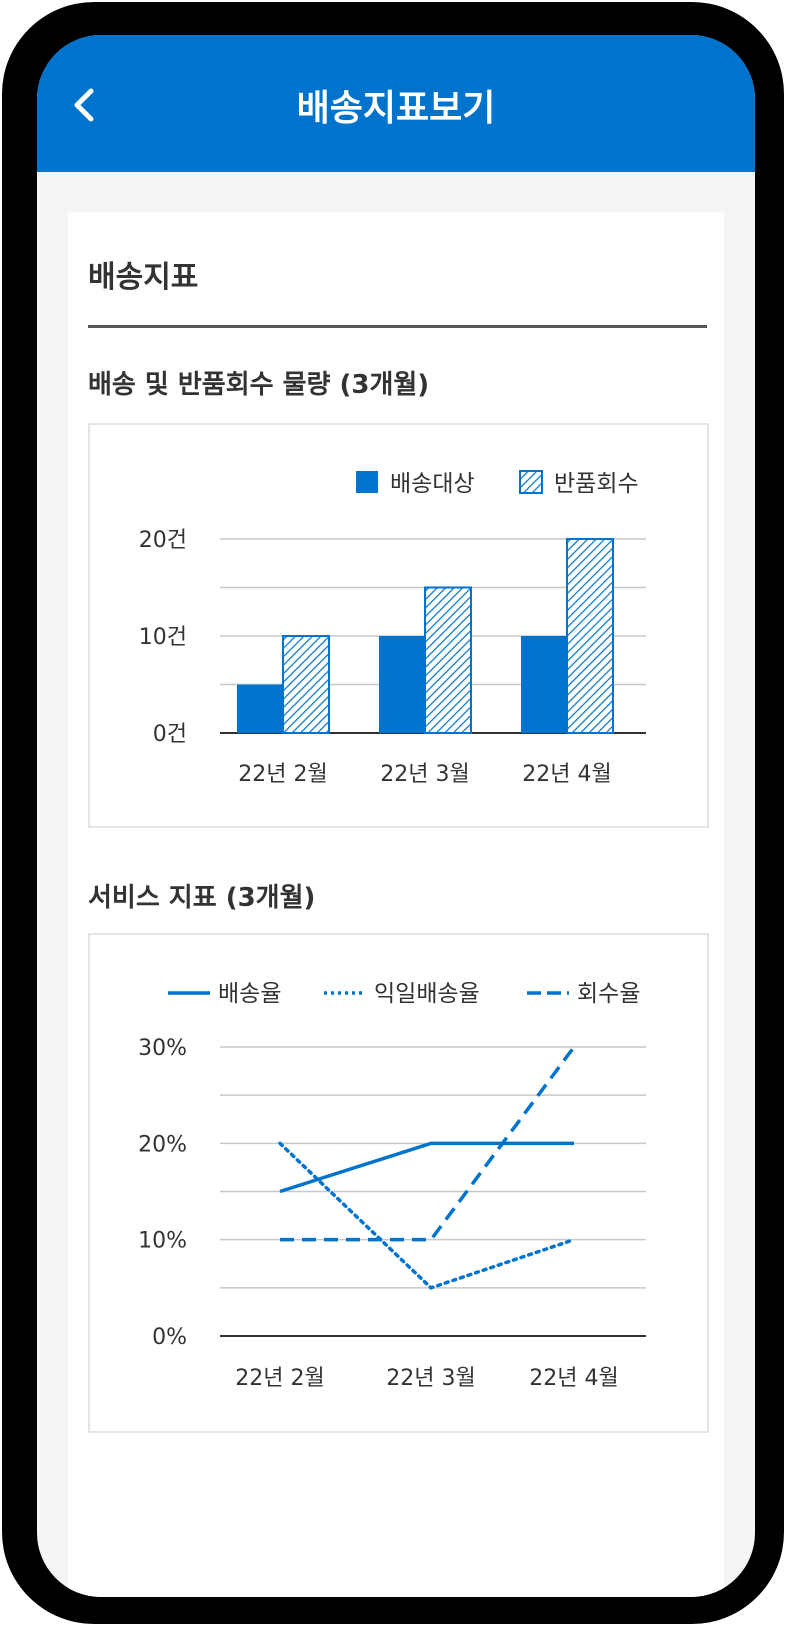 This screenshot has height=1628, width=788. What do you see at coordinates (162, 1241) in the screenshot?
I see `y-tick-label: 10%` at bounding box center [162, 1241].